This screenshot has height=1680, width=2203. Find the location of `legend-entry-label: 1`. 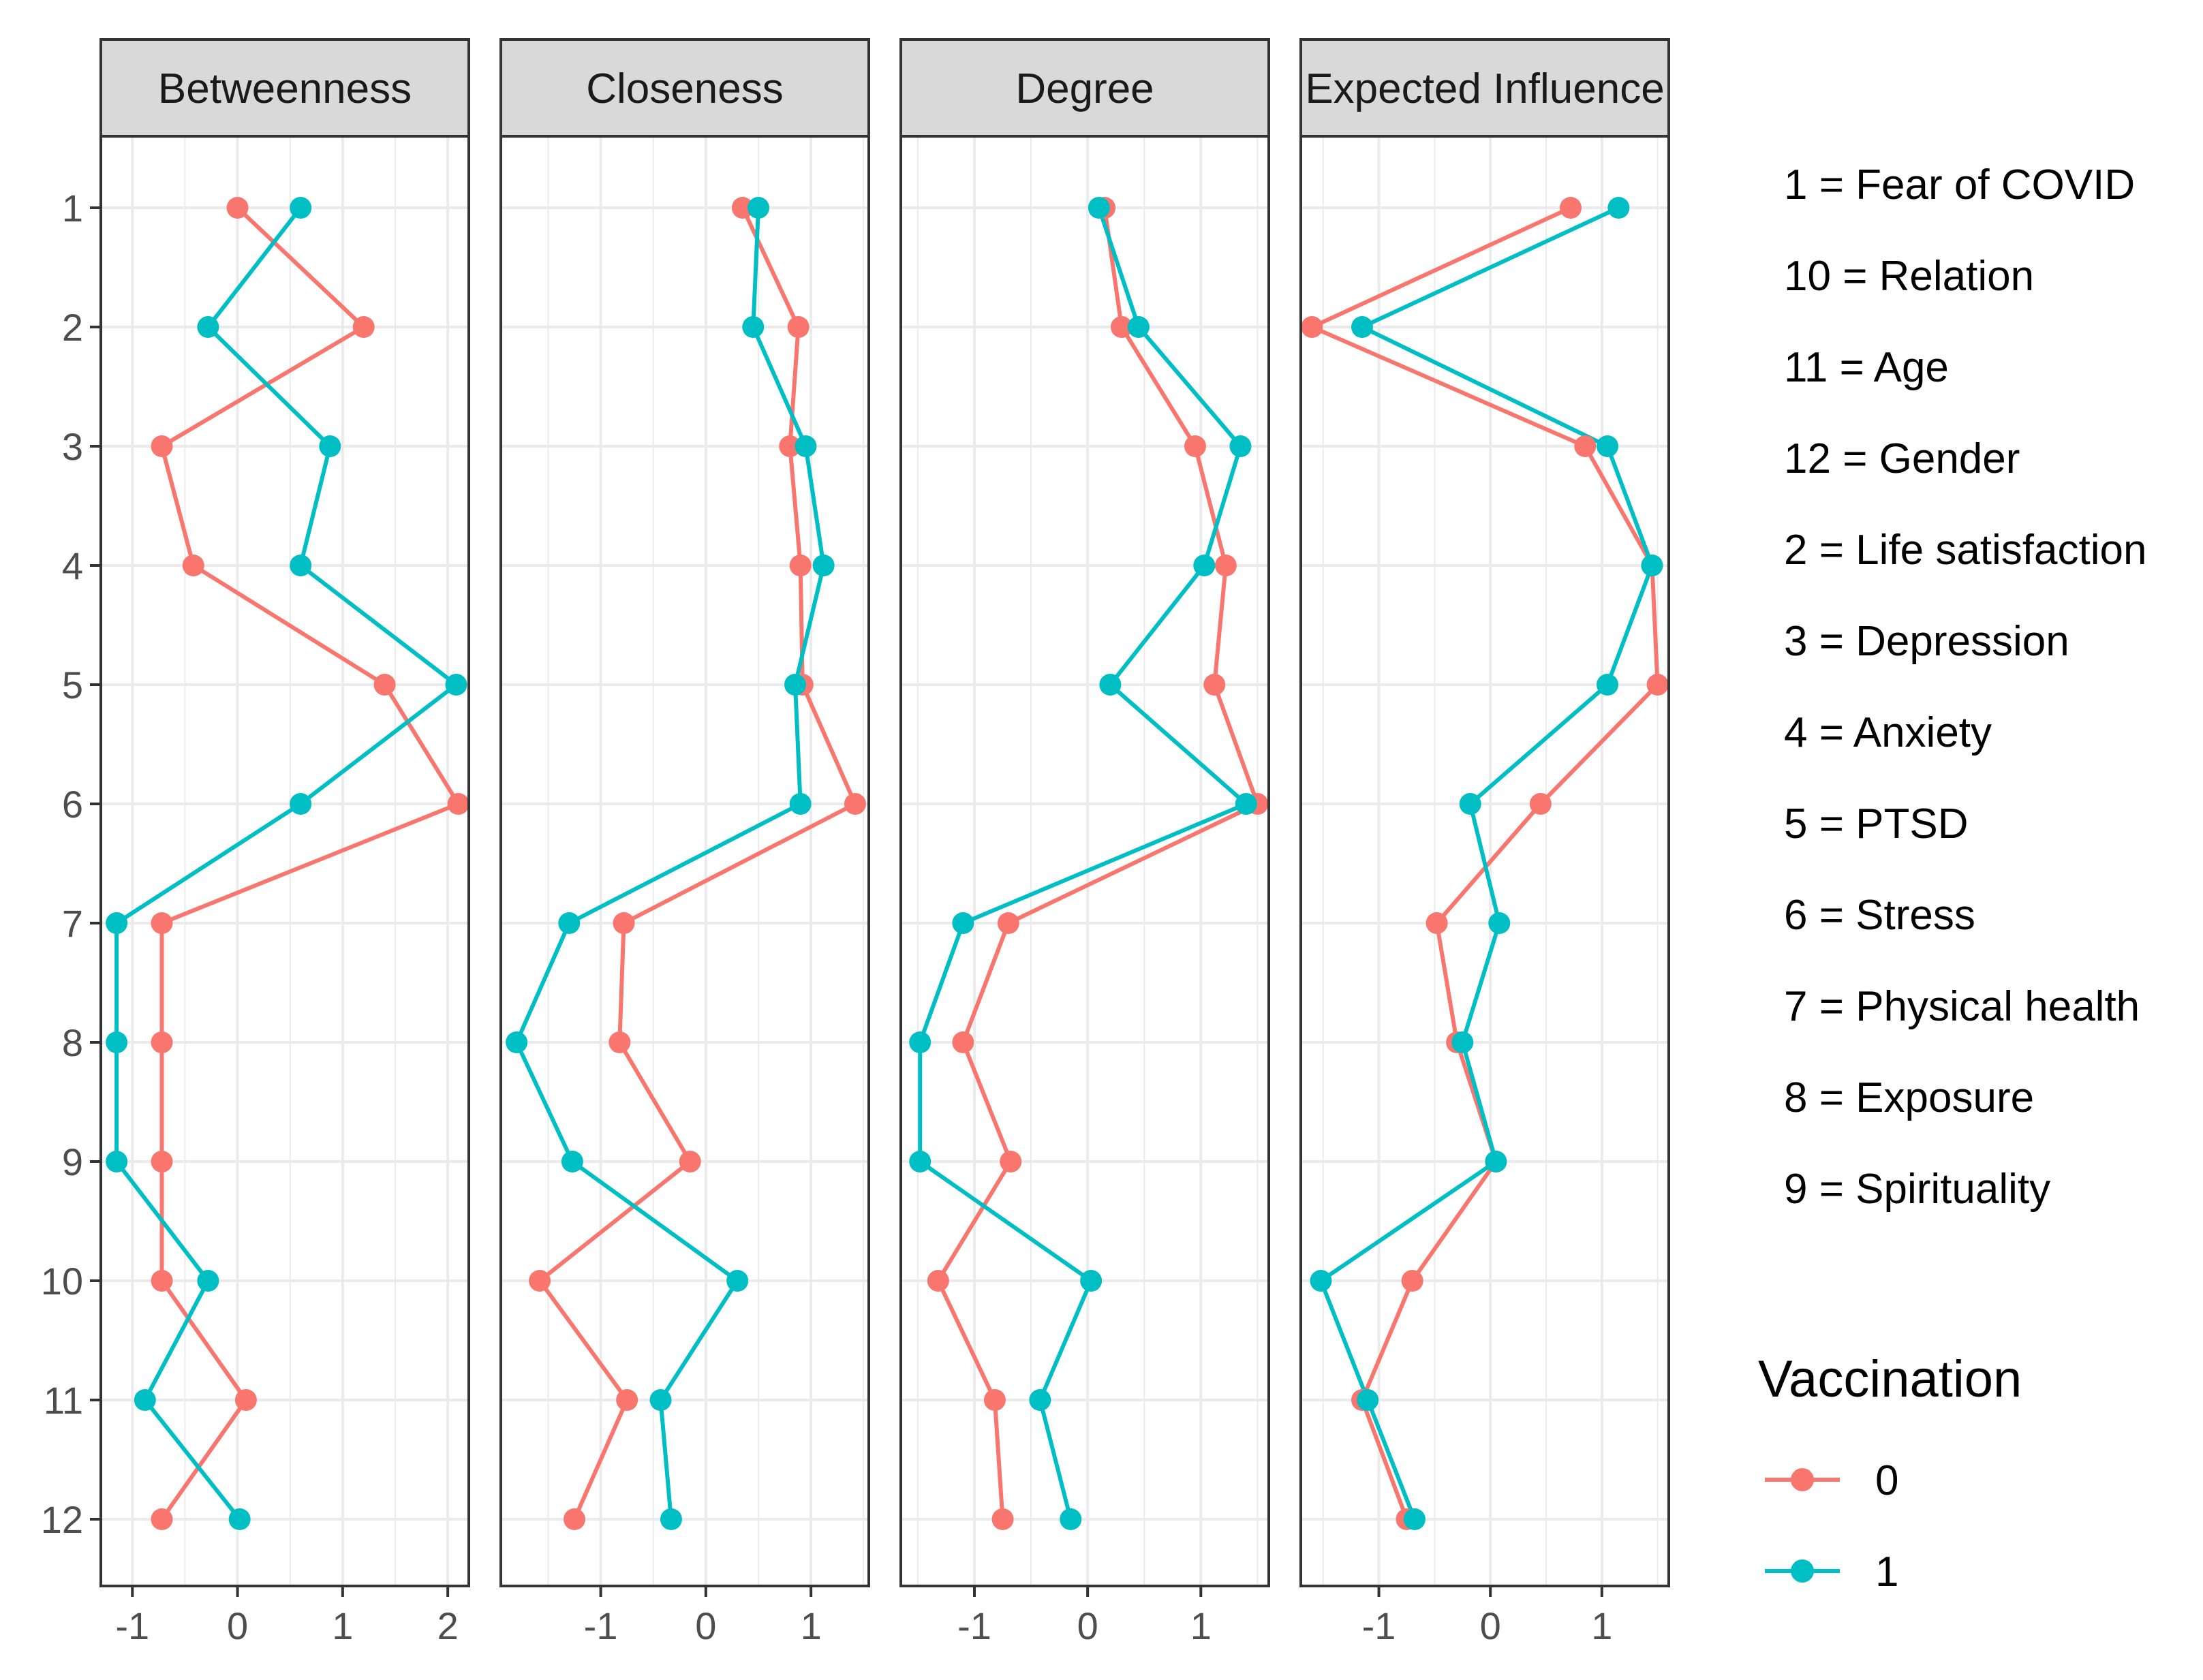

legend-entry-label: 1 is located at coordinates (1887, 1572).